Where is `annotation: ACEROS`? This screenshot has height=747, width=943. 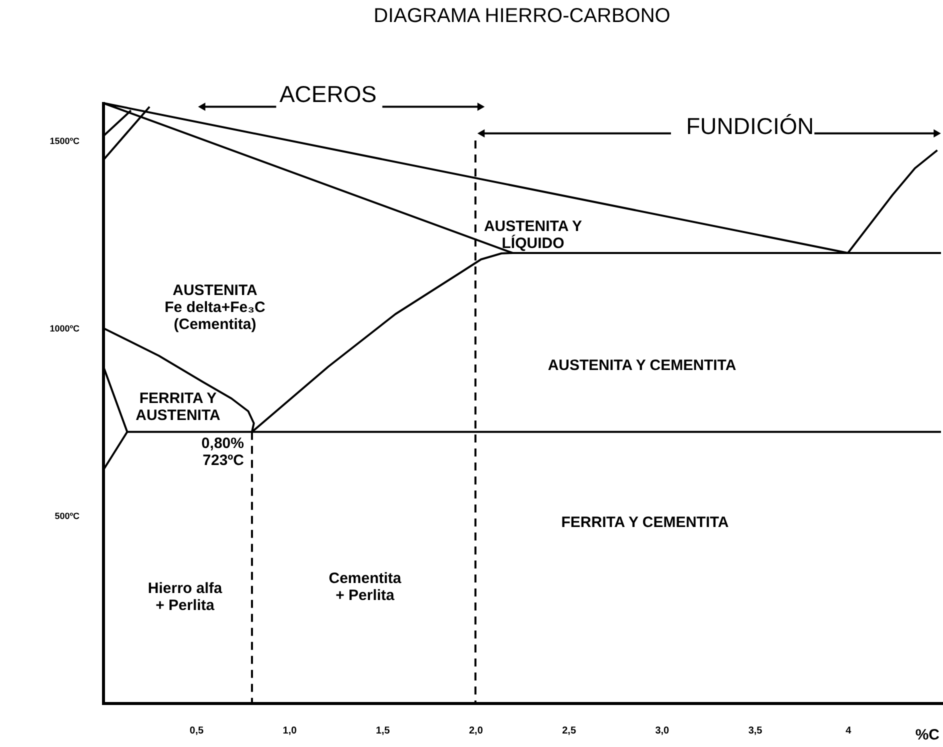 annotation: ACEROS is located at coordinates (328, 94).